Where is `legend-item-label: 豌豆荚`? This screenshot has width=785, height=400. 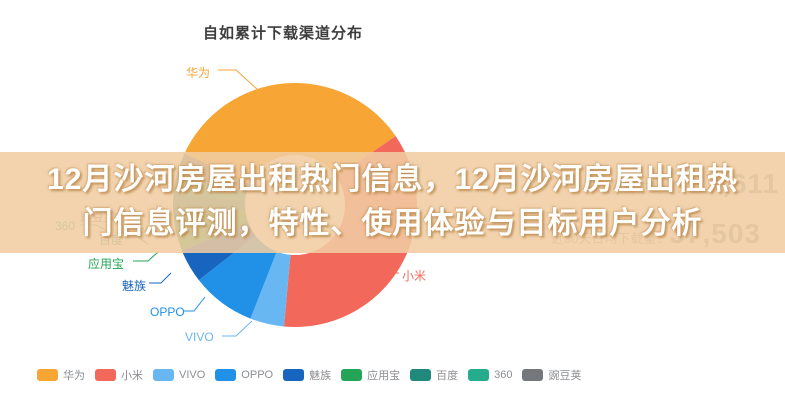
legend-item-label: 豌豆荚 is located at coordinates (565, 376).